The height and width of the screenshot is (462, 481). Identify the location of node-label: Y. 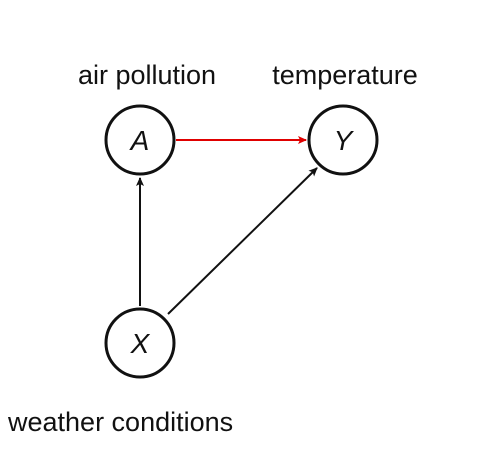
(344, 140).